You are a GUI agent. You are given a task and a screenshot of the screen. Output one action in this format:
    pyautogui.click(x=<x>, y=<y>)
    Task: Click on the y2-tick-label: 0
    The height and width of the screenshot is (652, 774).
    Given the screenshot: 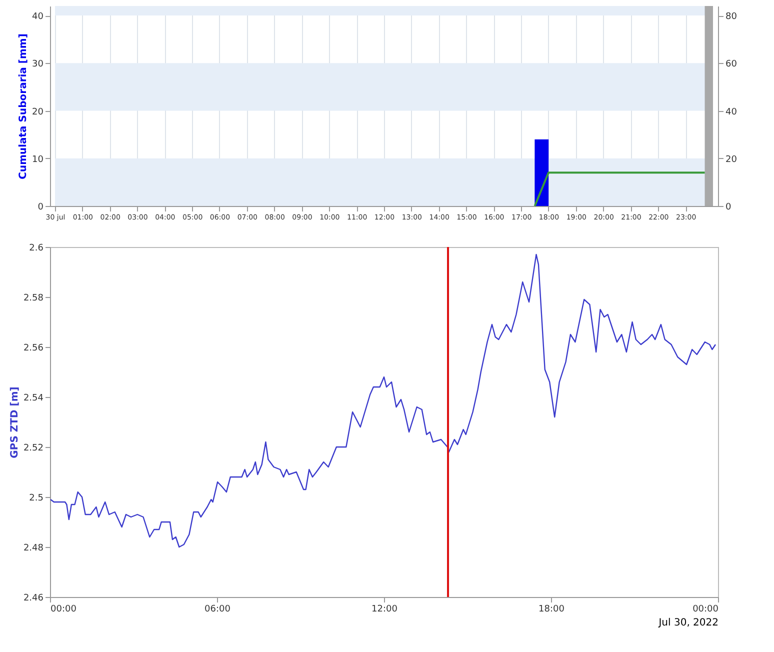 What is the action you would take?
    pyautogui.click(x=729, y=207)
    